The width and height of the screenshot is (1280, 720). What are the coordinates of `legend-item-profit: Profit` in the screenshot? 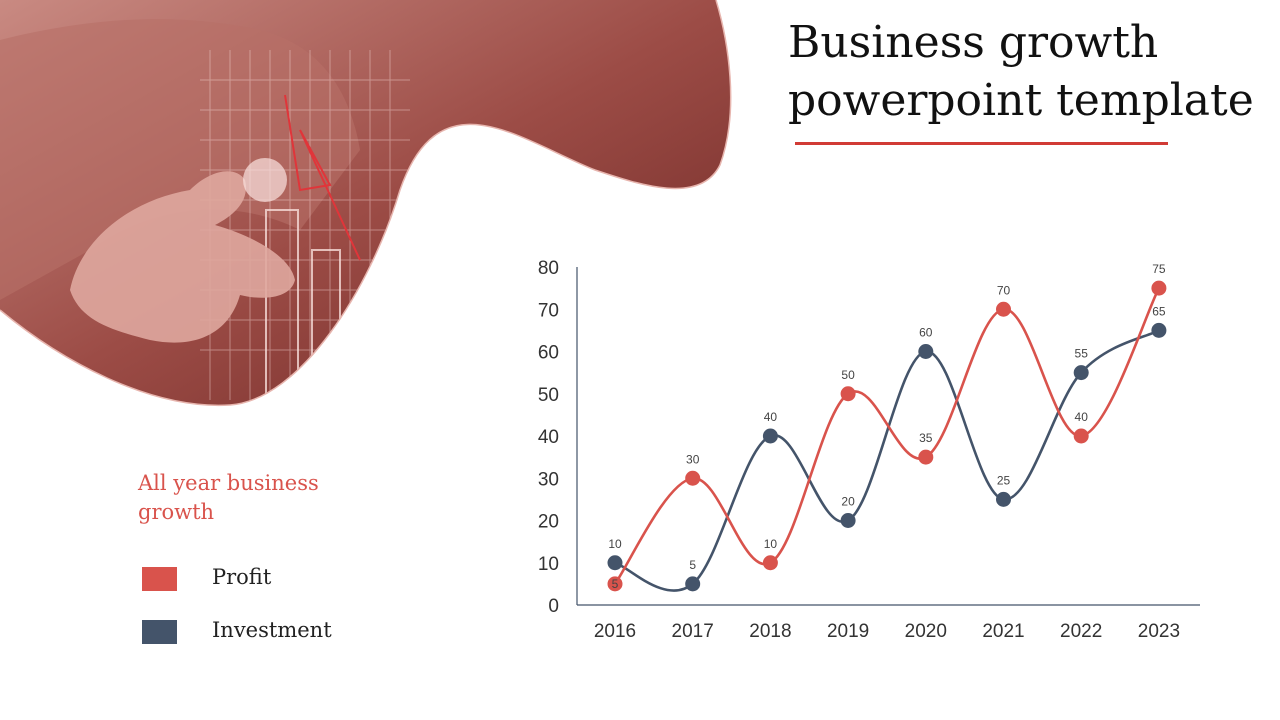 It's located at (206, 578).